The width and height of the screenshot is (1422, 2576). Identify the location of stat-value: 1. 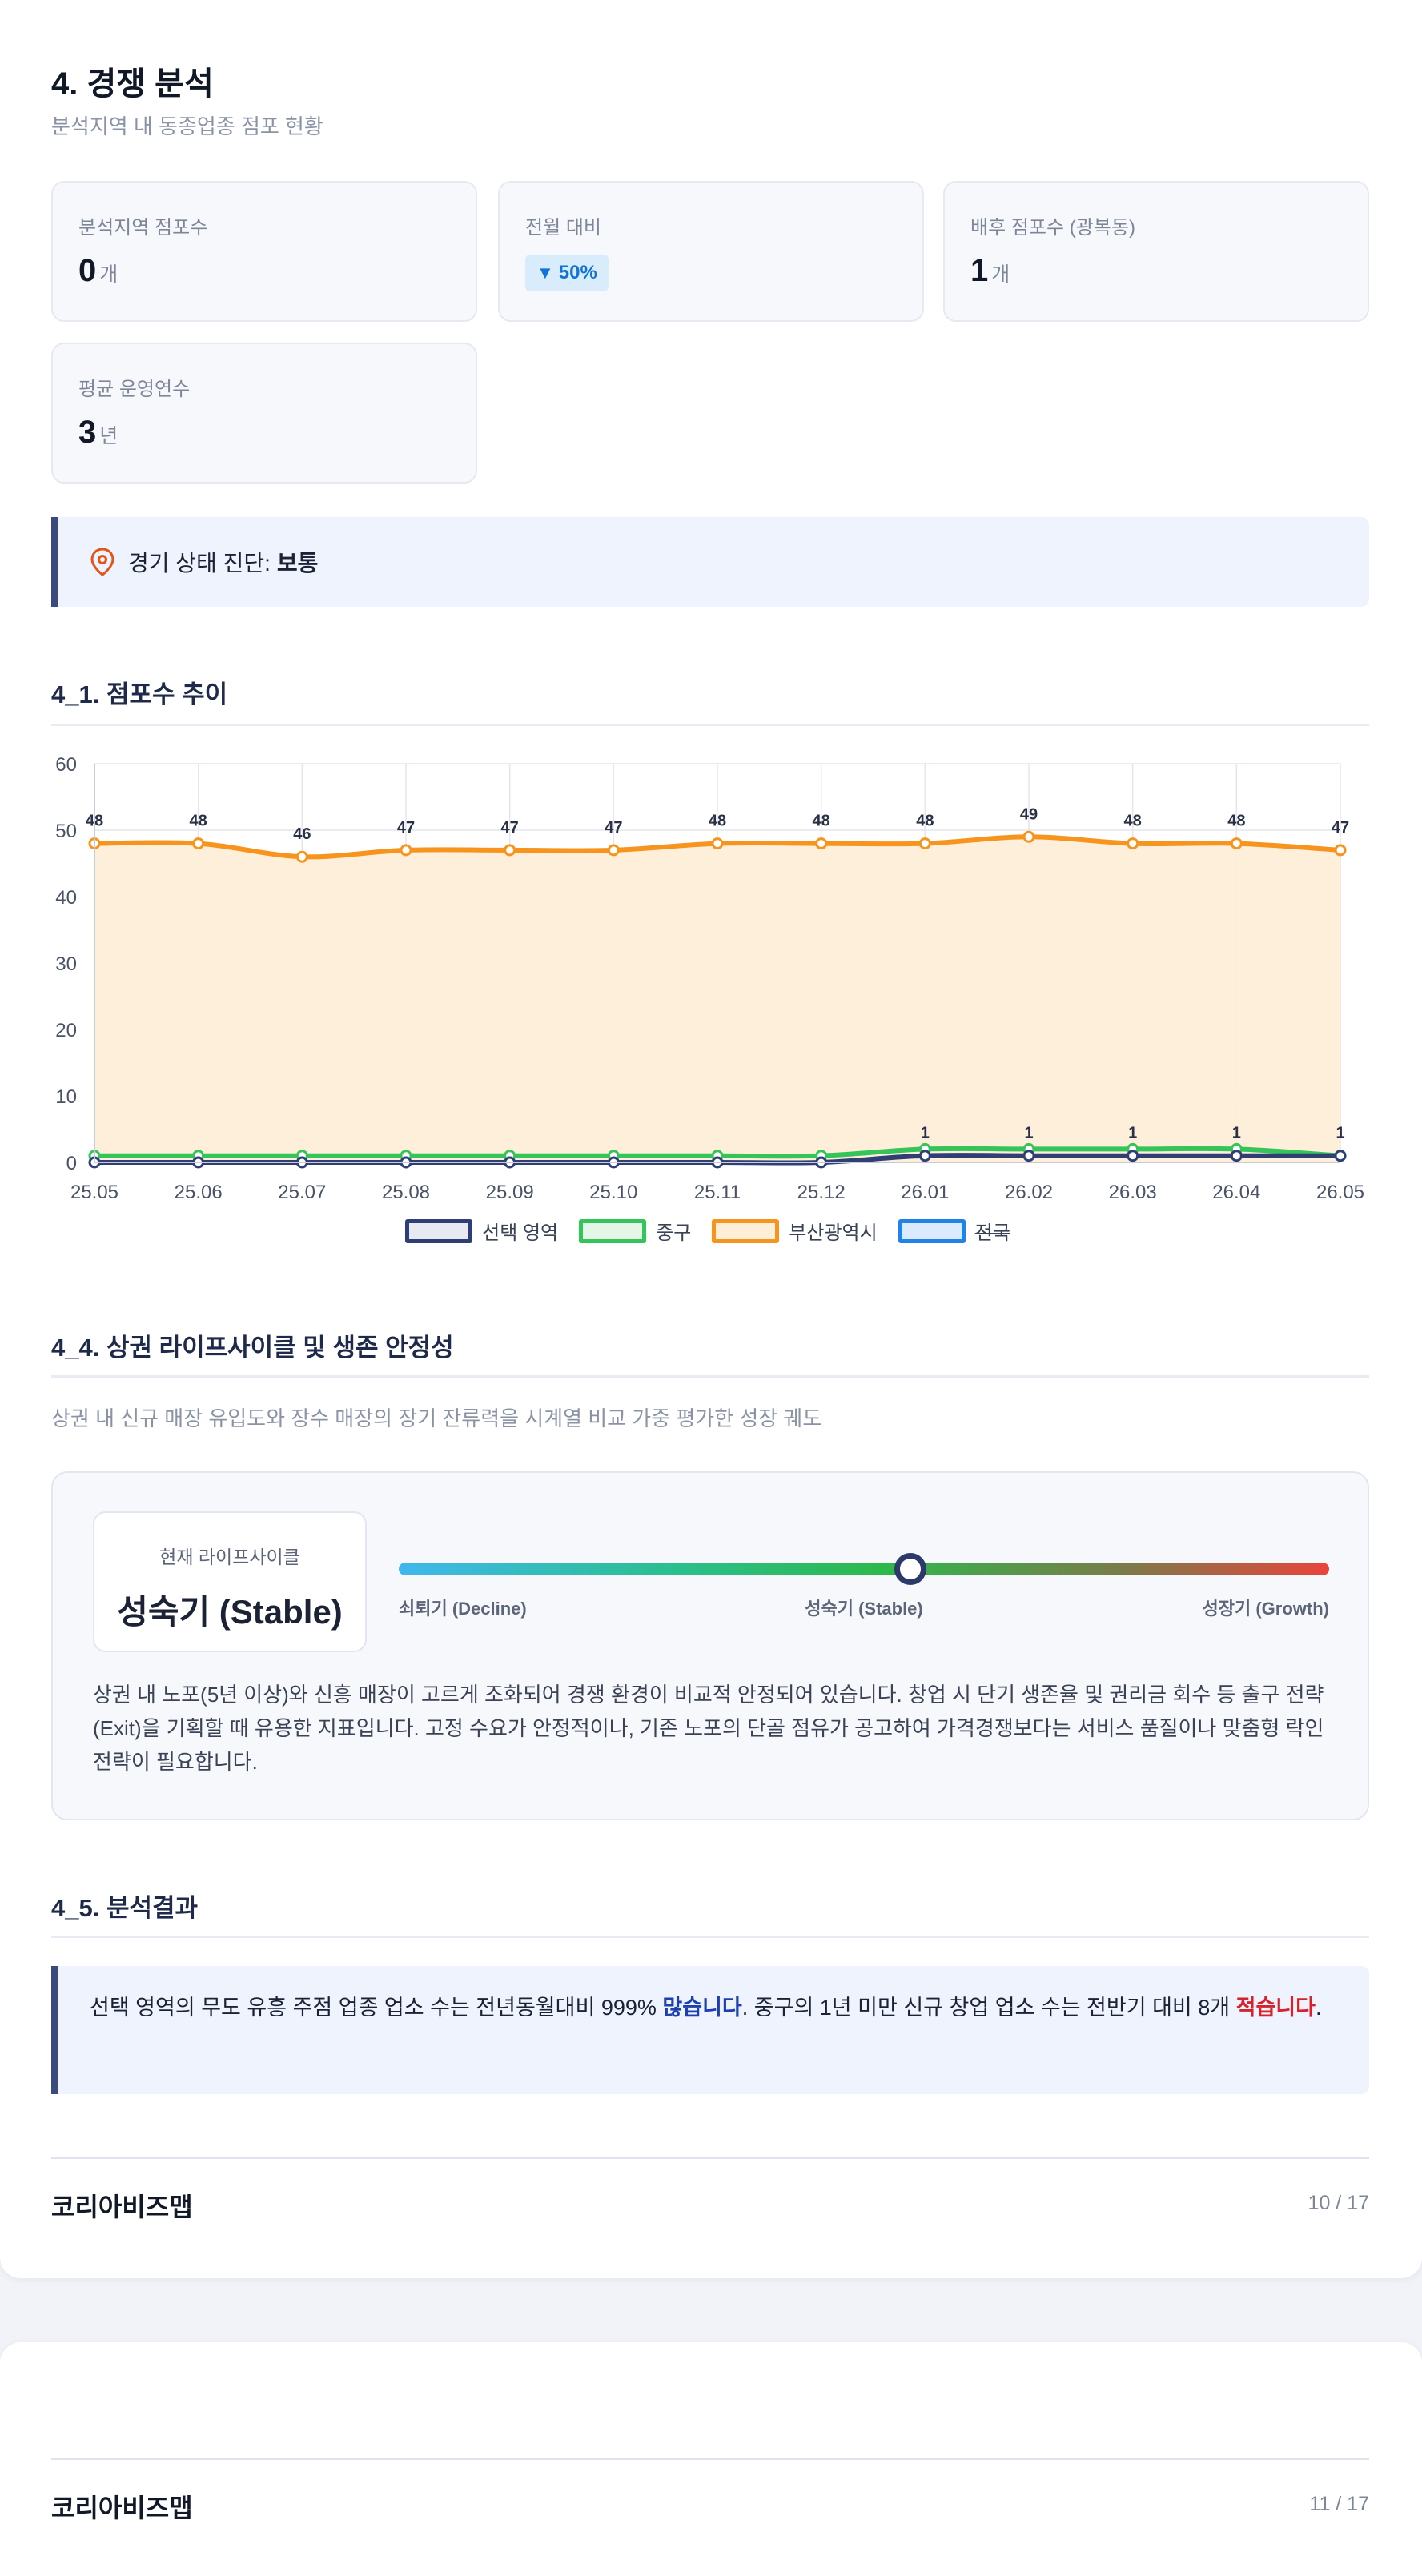
(979, 270).